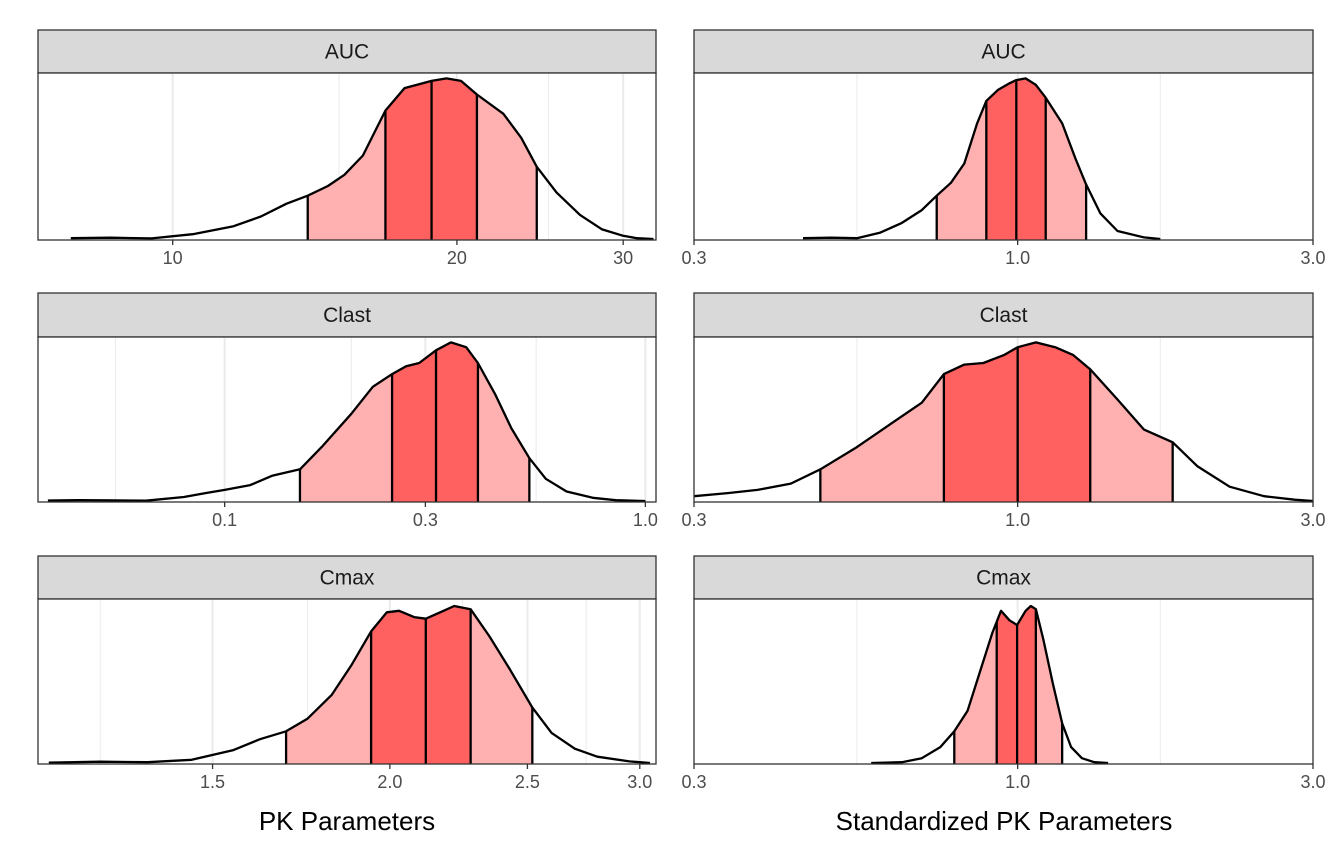 Image resolution: width=1344 pixels, height=865 pixels. Describe the element at coordinates (173, 258) in the screenshot. I see `x-tick-label: 10` at that location.